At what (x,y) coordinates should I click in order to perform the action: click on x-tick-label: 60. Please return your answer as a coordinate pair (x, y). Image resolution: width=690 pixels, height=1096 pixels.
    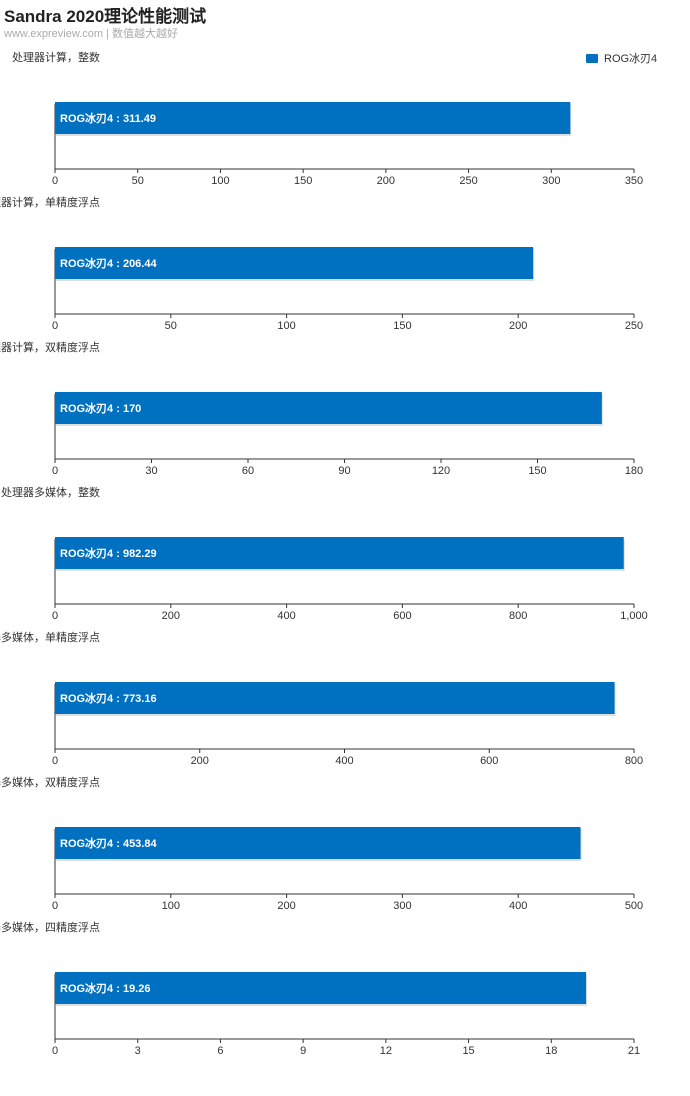
    Looking at the image, I should click on (248, 471).